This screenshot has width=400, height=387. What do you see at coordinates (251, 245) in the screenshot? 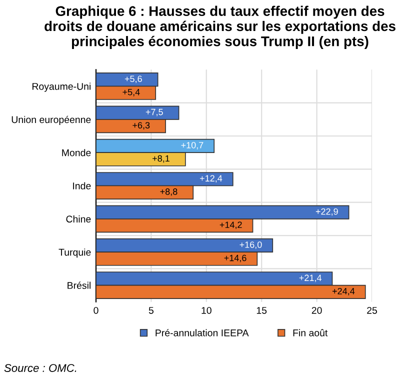
I see `data-label: +16,0` at bounding box center [251, 245].